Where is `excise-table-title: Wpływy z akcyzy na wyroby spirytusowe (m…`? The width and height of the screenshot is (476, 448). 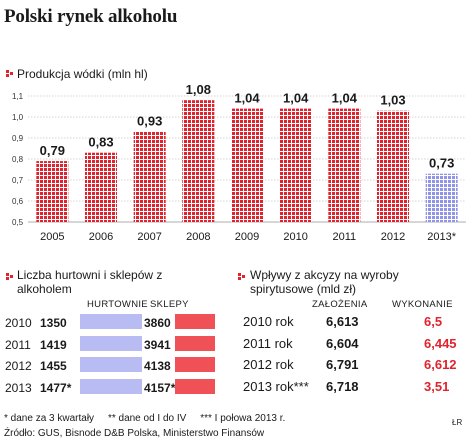
excise-table-title: Wpływy z akcyzy na wyroby spirytusowe (m… is located at coordinates (324, 282).